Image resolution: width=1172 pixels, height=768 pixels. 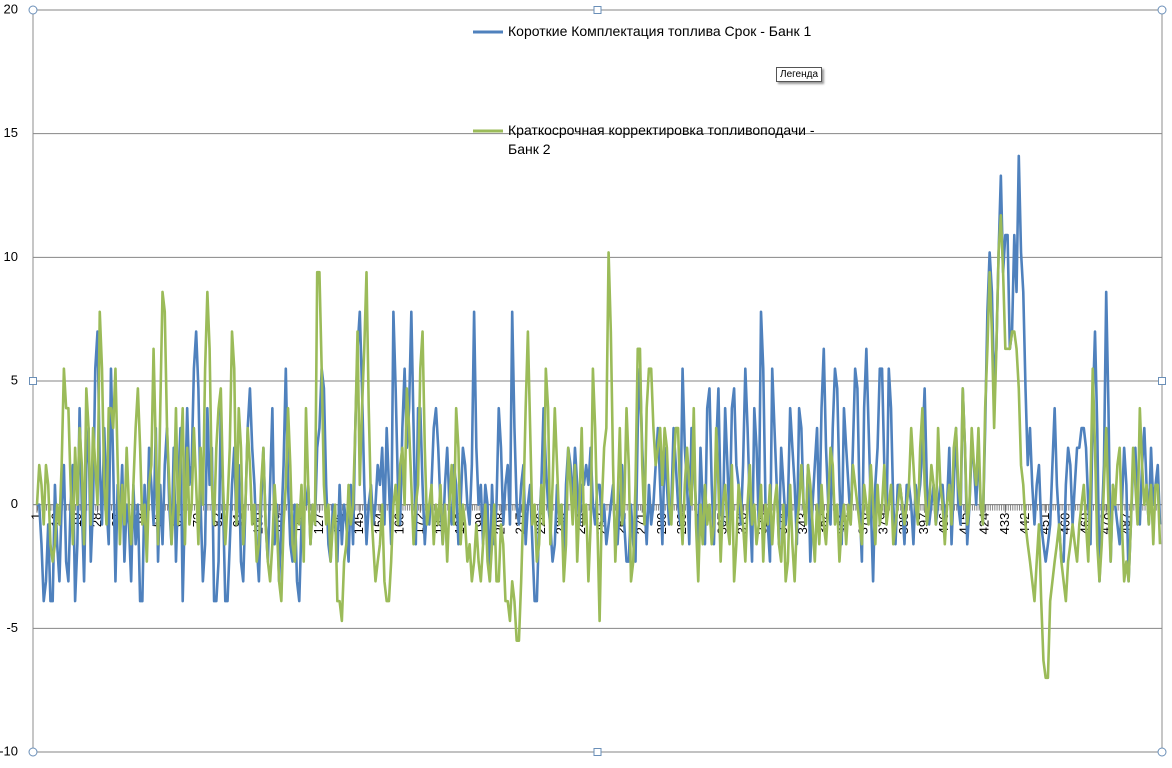 What do you see at coordinates (11, 256) in the screenshot?
I see `y-tick-label: 10` at bounding box center [11, 256].